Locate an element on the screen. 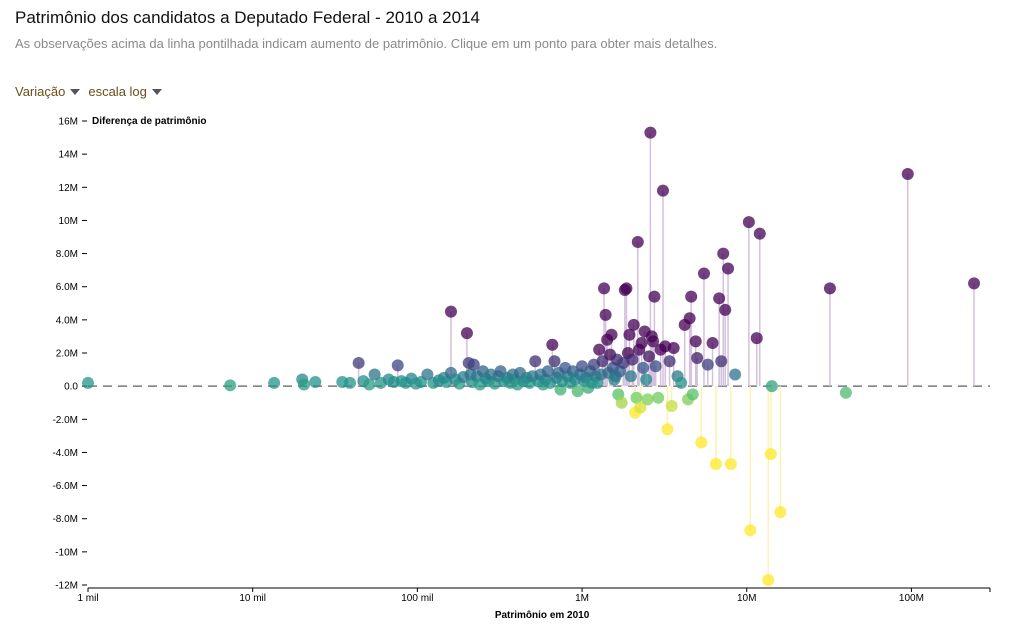 The height and width of the screenshot is (639, 1019). y-tick-label: 4.0M is located at coordinates (67, 320).